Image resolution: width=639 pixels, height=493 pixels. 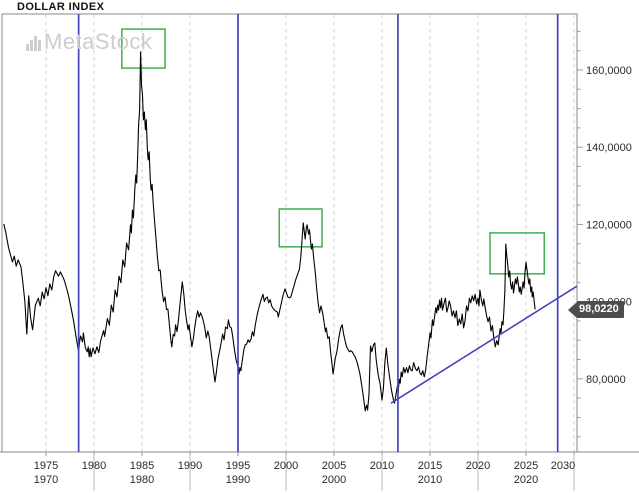 What do you see at coordinates (609, 148) in the screenshot?
I see `y-axis-label: 140,0000` at bounding box center [609, 148].